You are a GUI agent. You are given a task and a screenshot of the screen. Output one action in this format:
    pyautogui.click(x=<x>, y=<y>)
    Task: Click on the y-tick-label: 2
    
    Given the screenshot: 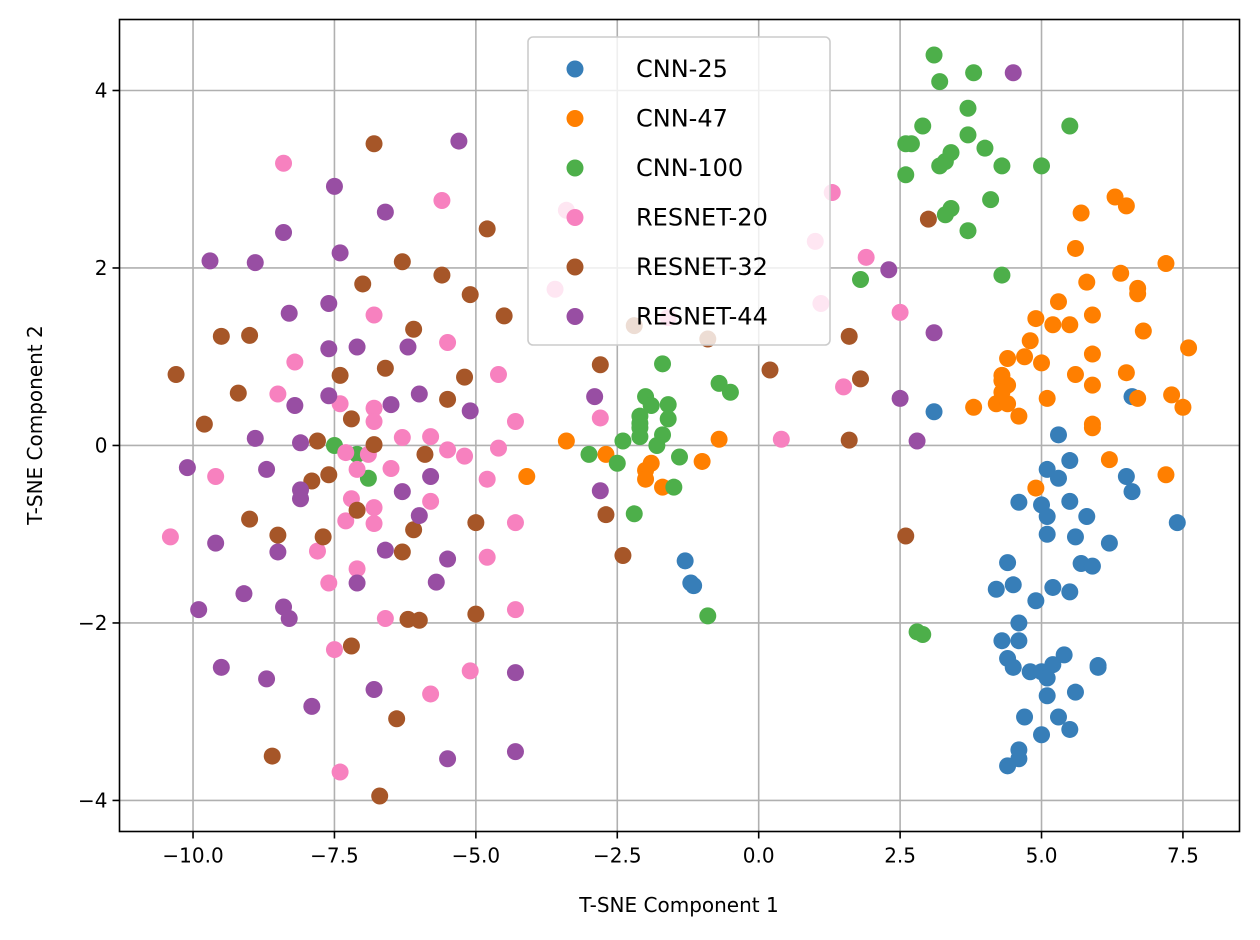 What is the action you would take?
    pyautogui.click(x=101, y=268)
    